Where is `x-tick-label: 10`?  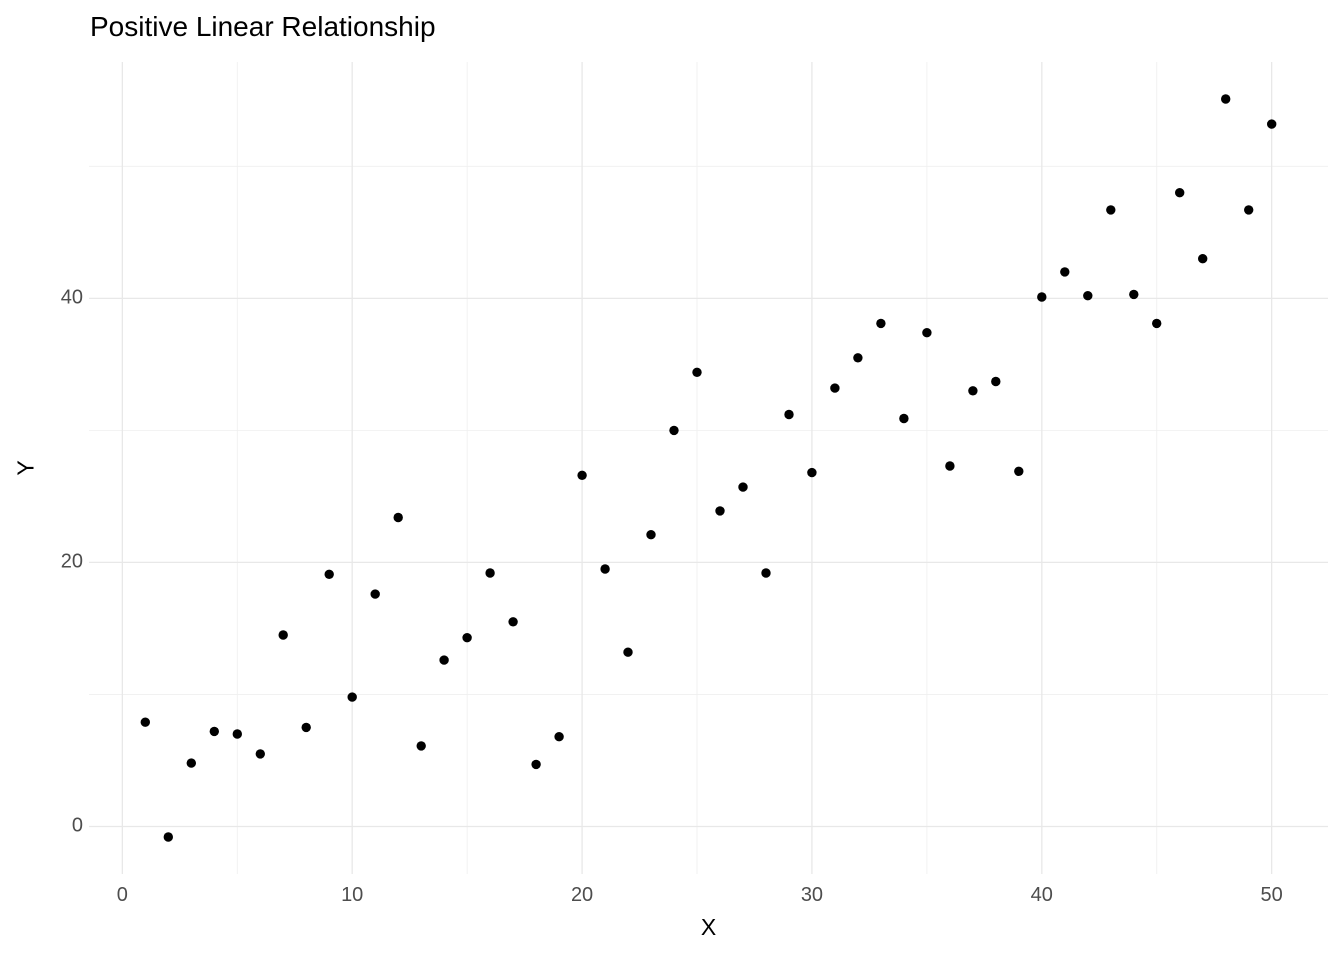
x-tick-label: 10 is located at coordinates (352, 895).